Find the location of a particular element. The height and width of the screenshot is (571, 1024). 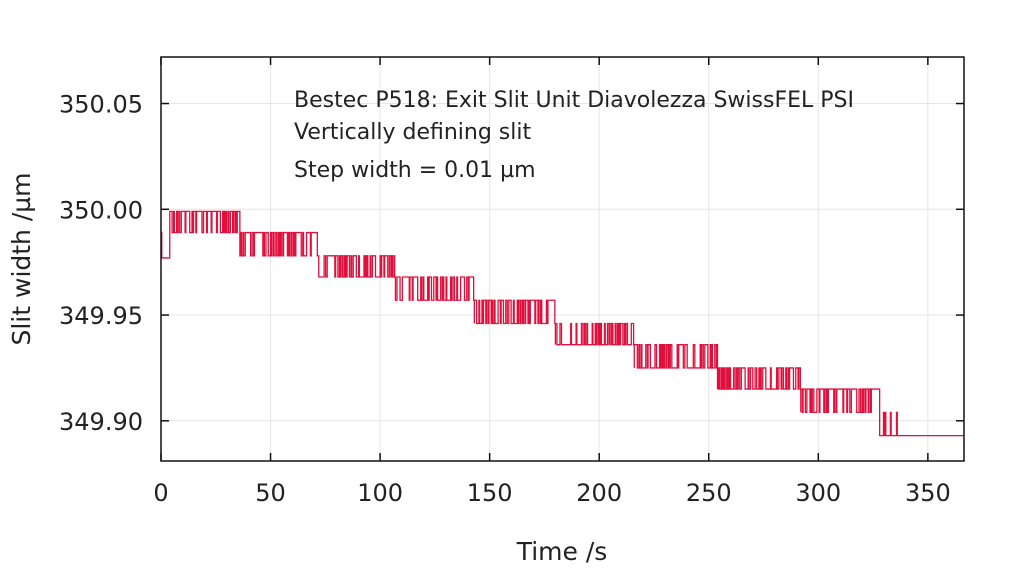

y-tick-label: 349.95 is located at coordinates (101, 316).